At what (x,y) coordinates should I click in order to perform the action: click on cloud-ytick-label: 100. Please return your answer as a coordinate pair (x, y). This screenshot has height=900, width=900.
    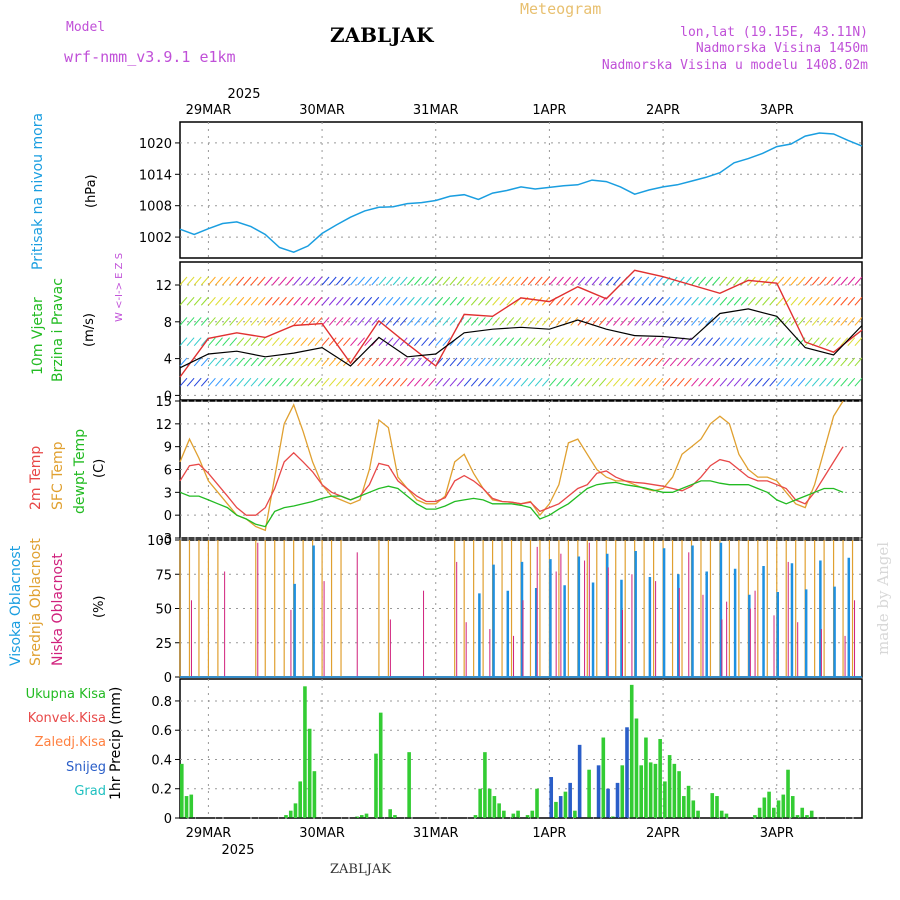
    Looking at the image, I should click on (159, 541).